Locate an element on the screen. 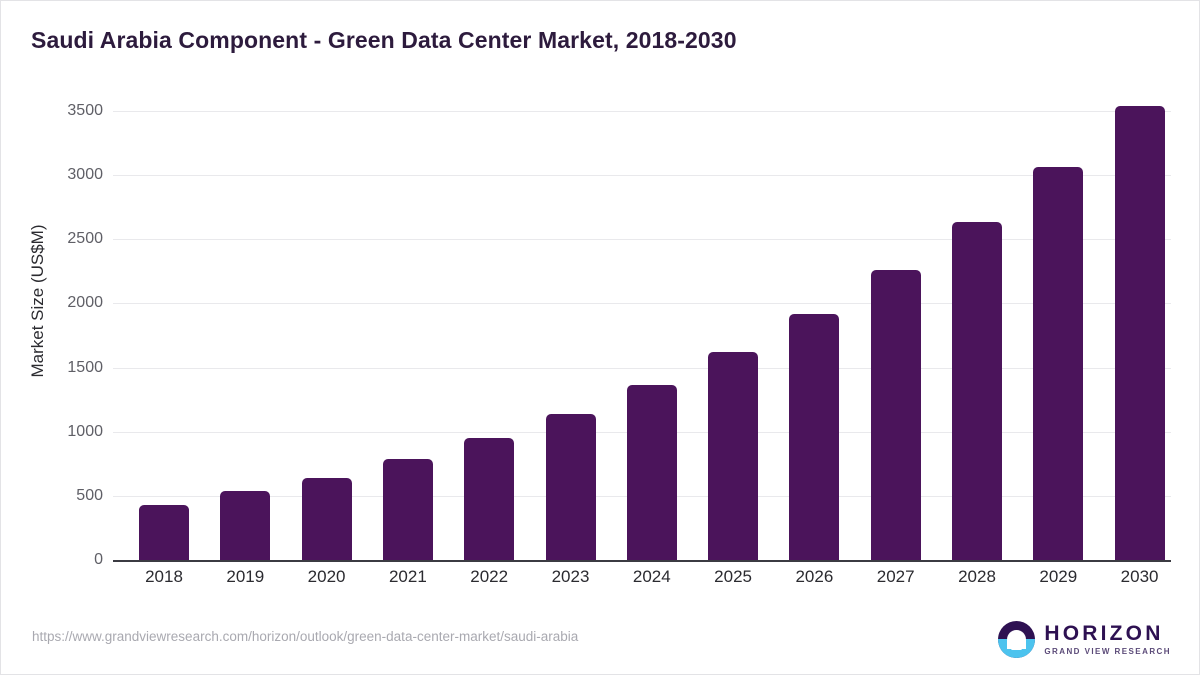 The width and height of the screenshot is (1200, 675). y-tick-label: 3000 is located at coordinates (85, 175).